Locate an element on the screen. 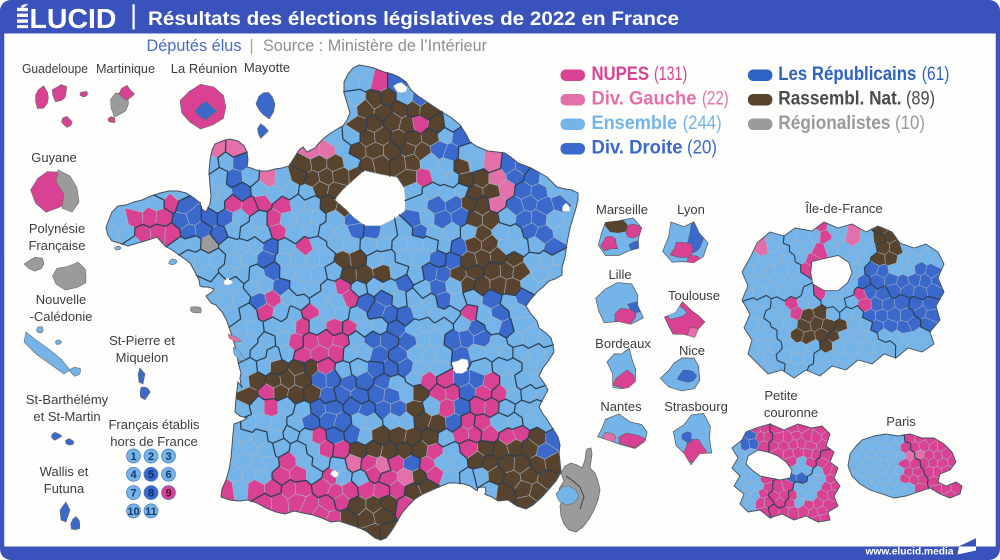  svg-text: 2 is located at coordinates (151, 457).